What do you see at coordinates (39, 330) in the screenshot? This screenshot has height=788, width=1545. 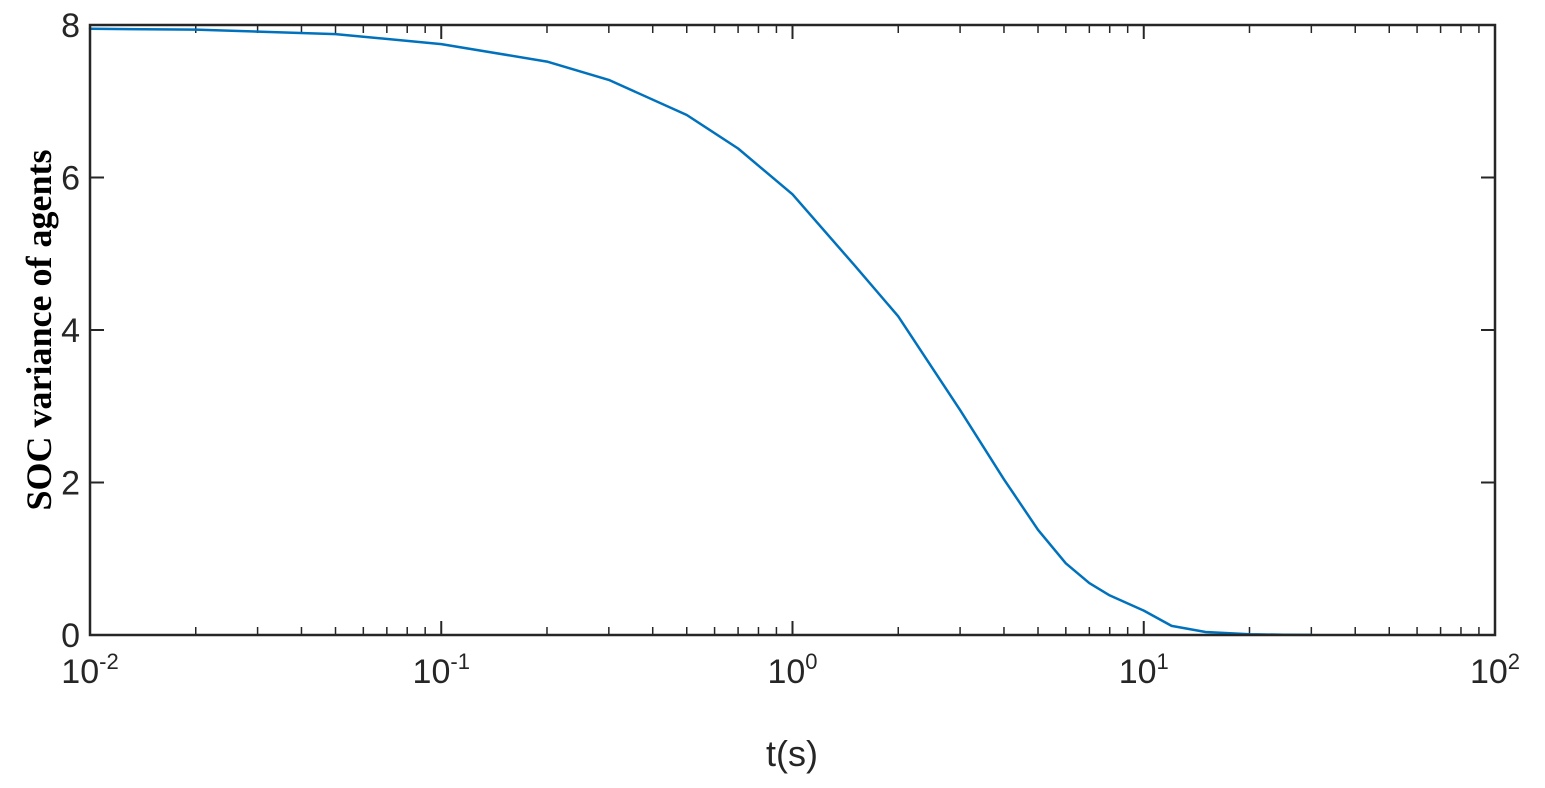 I see `y-axis-label: SOC variance of agents` at bounding box center [39, 330].